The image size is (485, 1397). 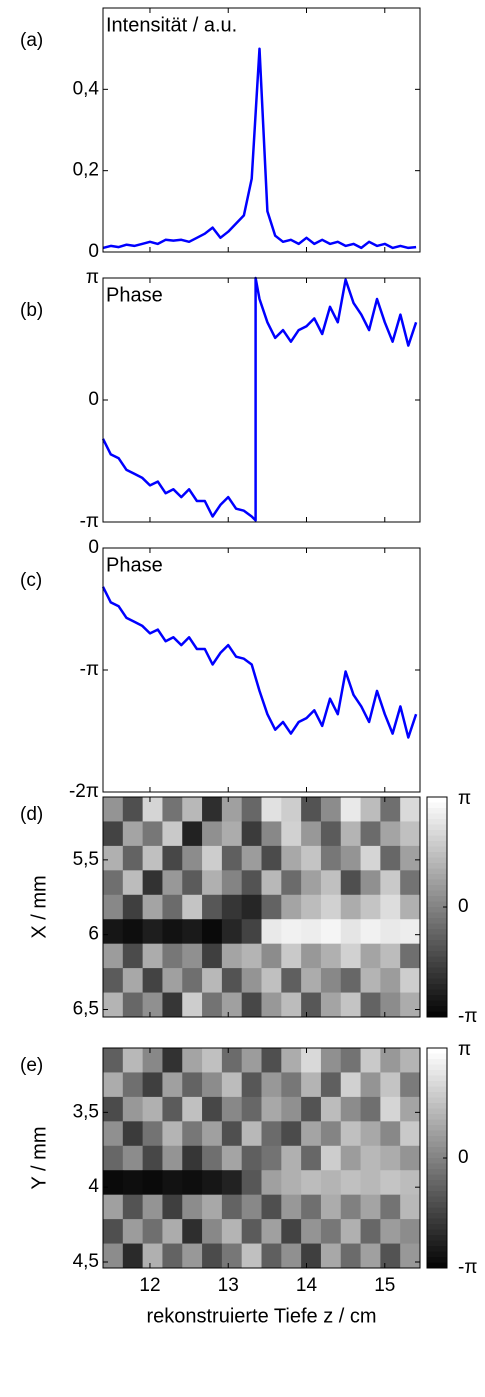 What do you see at coordinates (86, 88) in the screenshot?
I see `y-tick-label: 0,4` at bounding box center [86, 88].